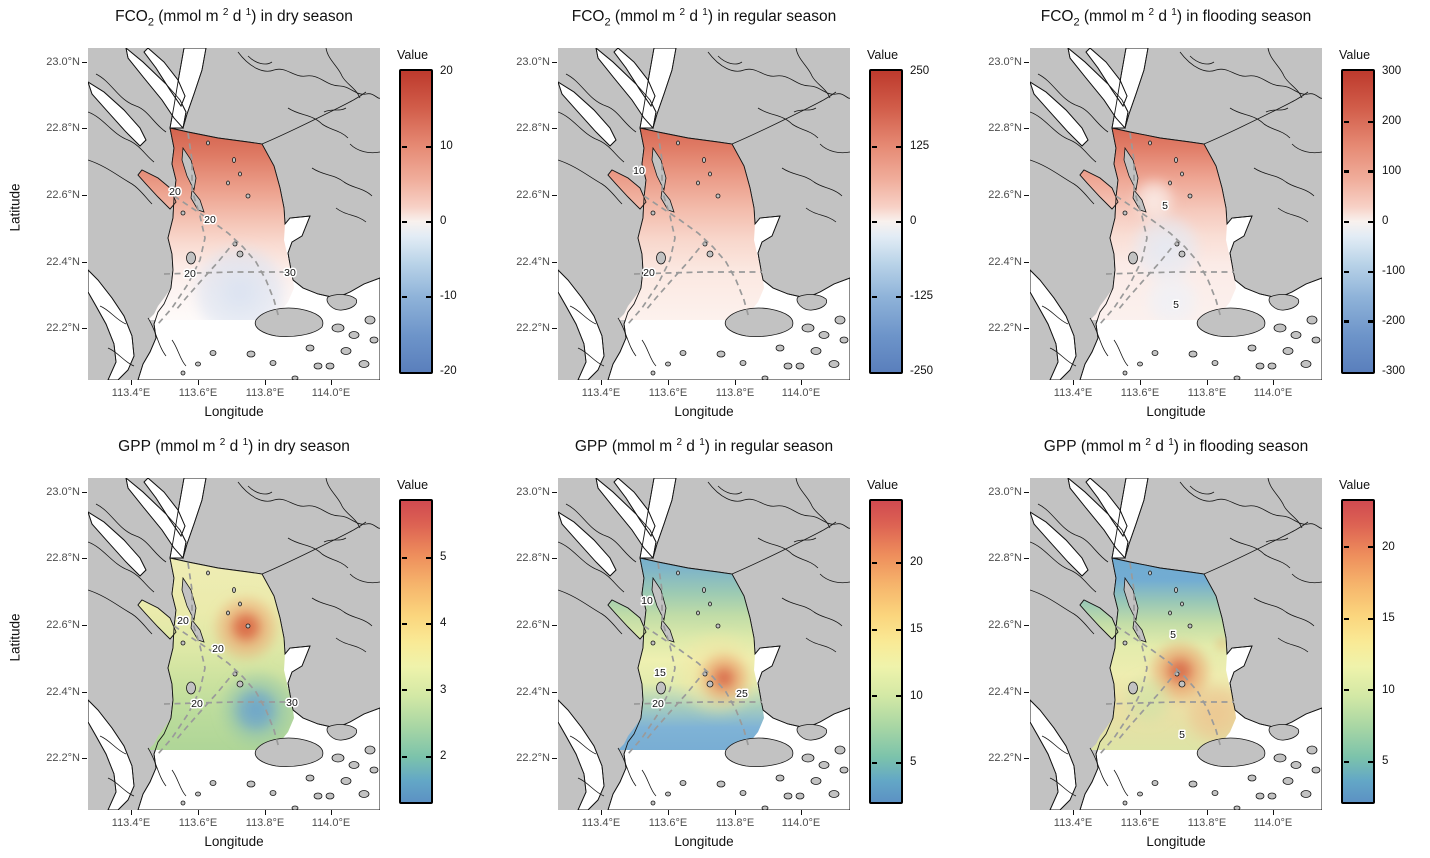 The image size is (1430, 858). What do you see at coordinates (443, 689) in the screenshot?
I see `colorbar-tick-label: 3` at bounding box center [443, 689].